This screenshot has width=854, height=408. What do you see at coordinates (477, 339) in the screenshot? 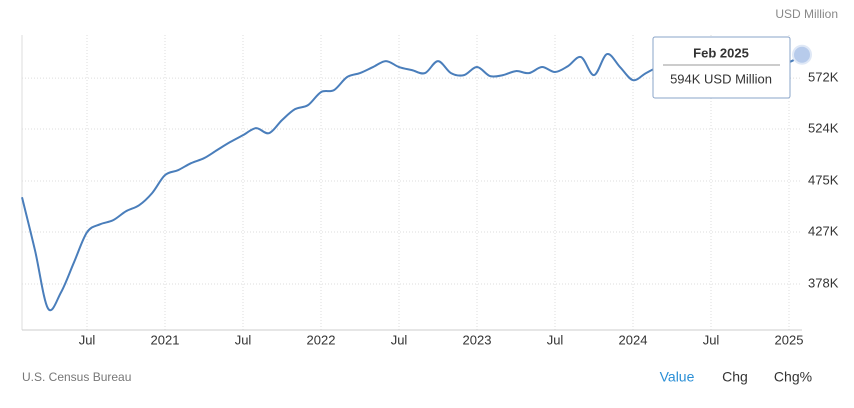
I see `x-tick-label: 2023` at bounding box center [477, 339].